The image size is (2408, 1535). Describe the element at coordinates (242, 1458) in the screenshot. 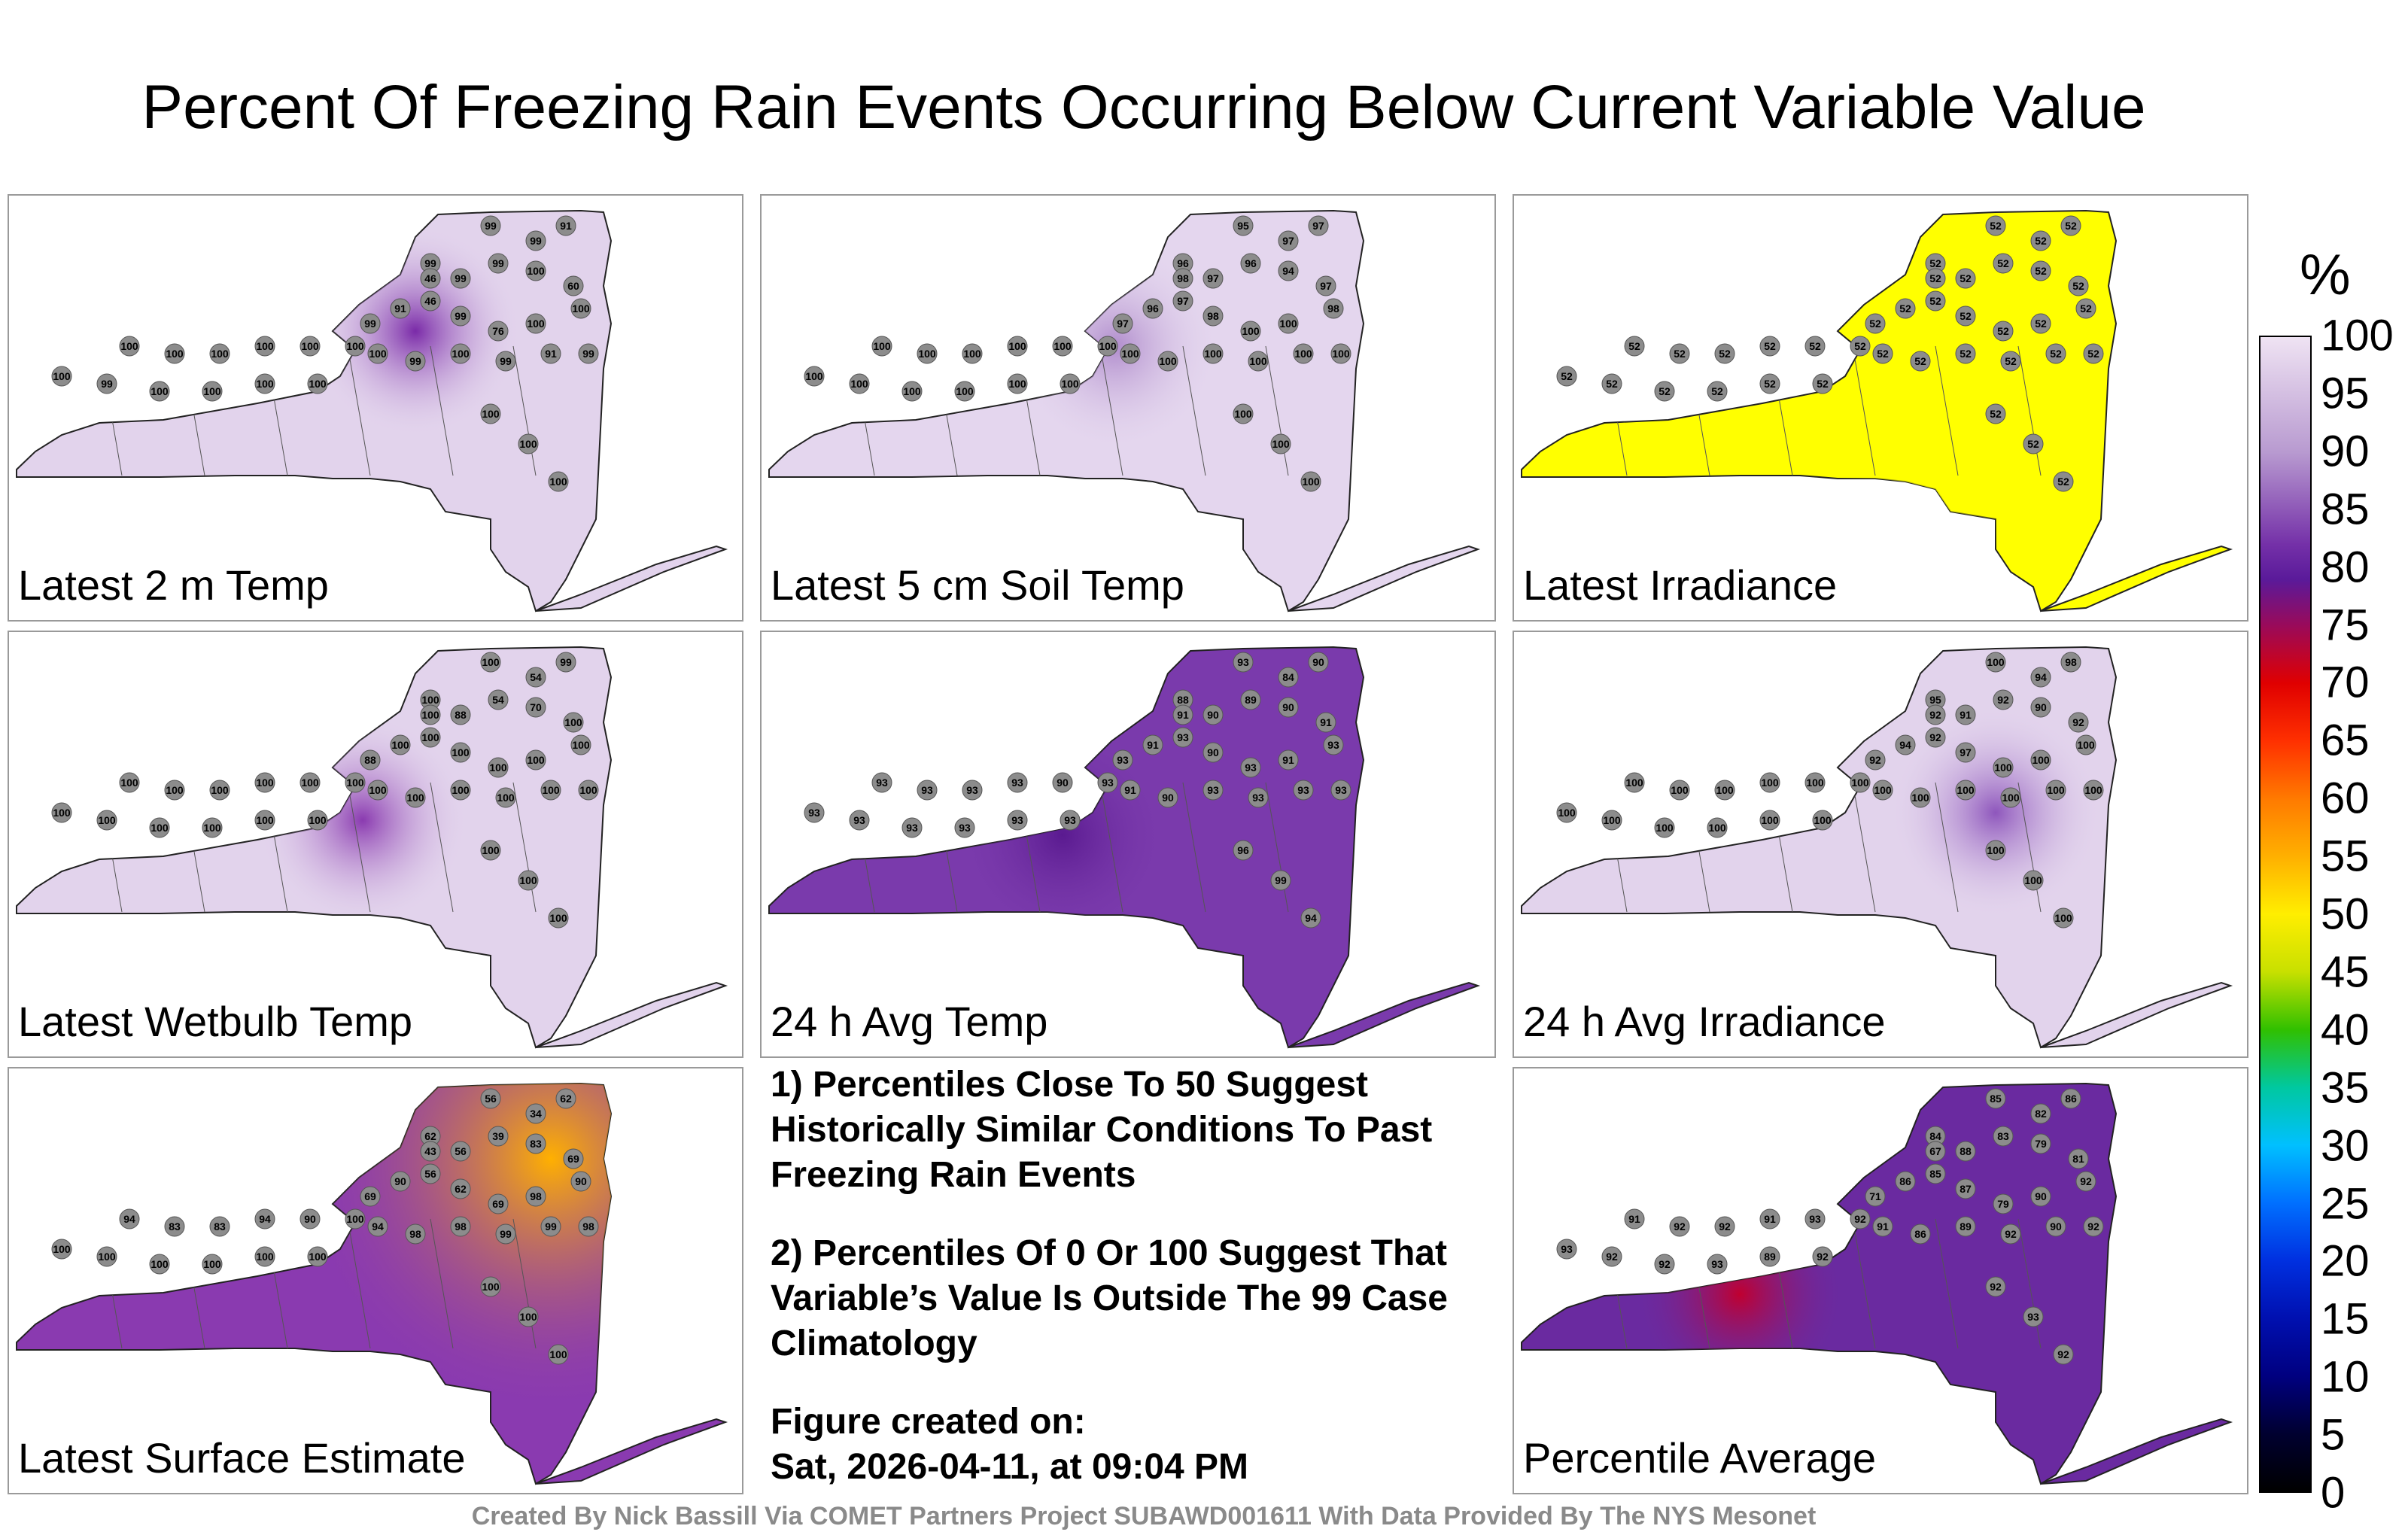

I see `panel-label: Latest Surface Estimate` at that location.